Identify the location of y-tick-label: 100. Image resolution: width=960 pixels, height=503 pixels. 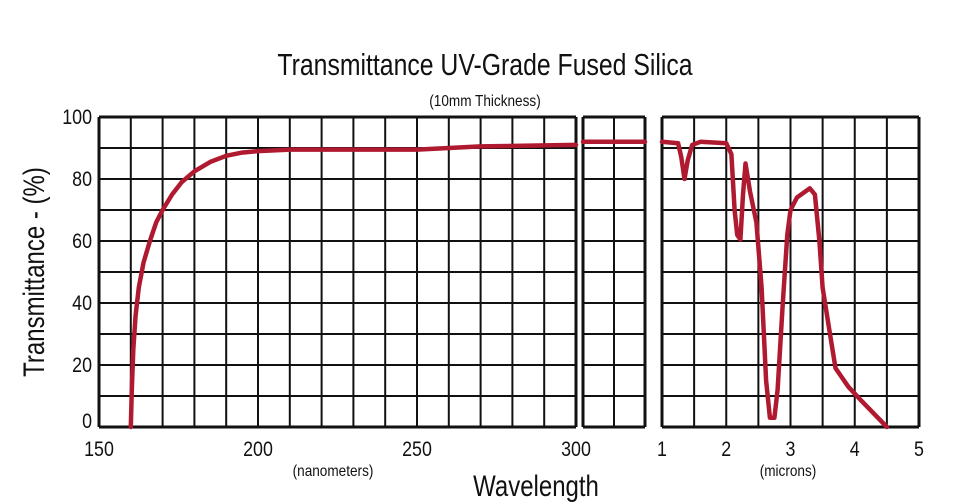
(77, 118).